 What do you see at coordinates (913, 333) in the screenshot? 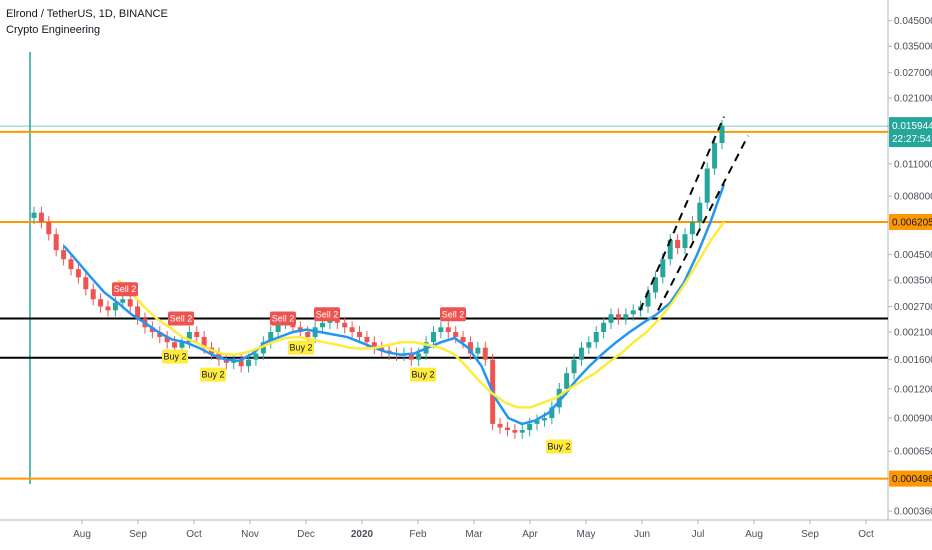
I see `y-tick-label: 0.002100` at bounding box center [913, 333].